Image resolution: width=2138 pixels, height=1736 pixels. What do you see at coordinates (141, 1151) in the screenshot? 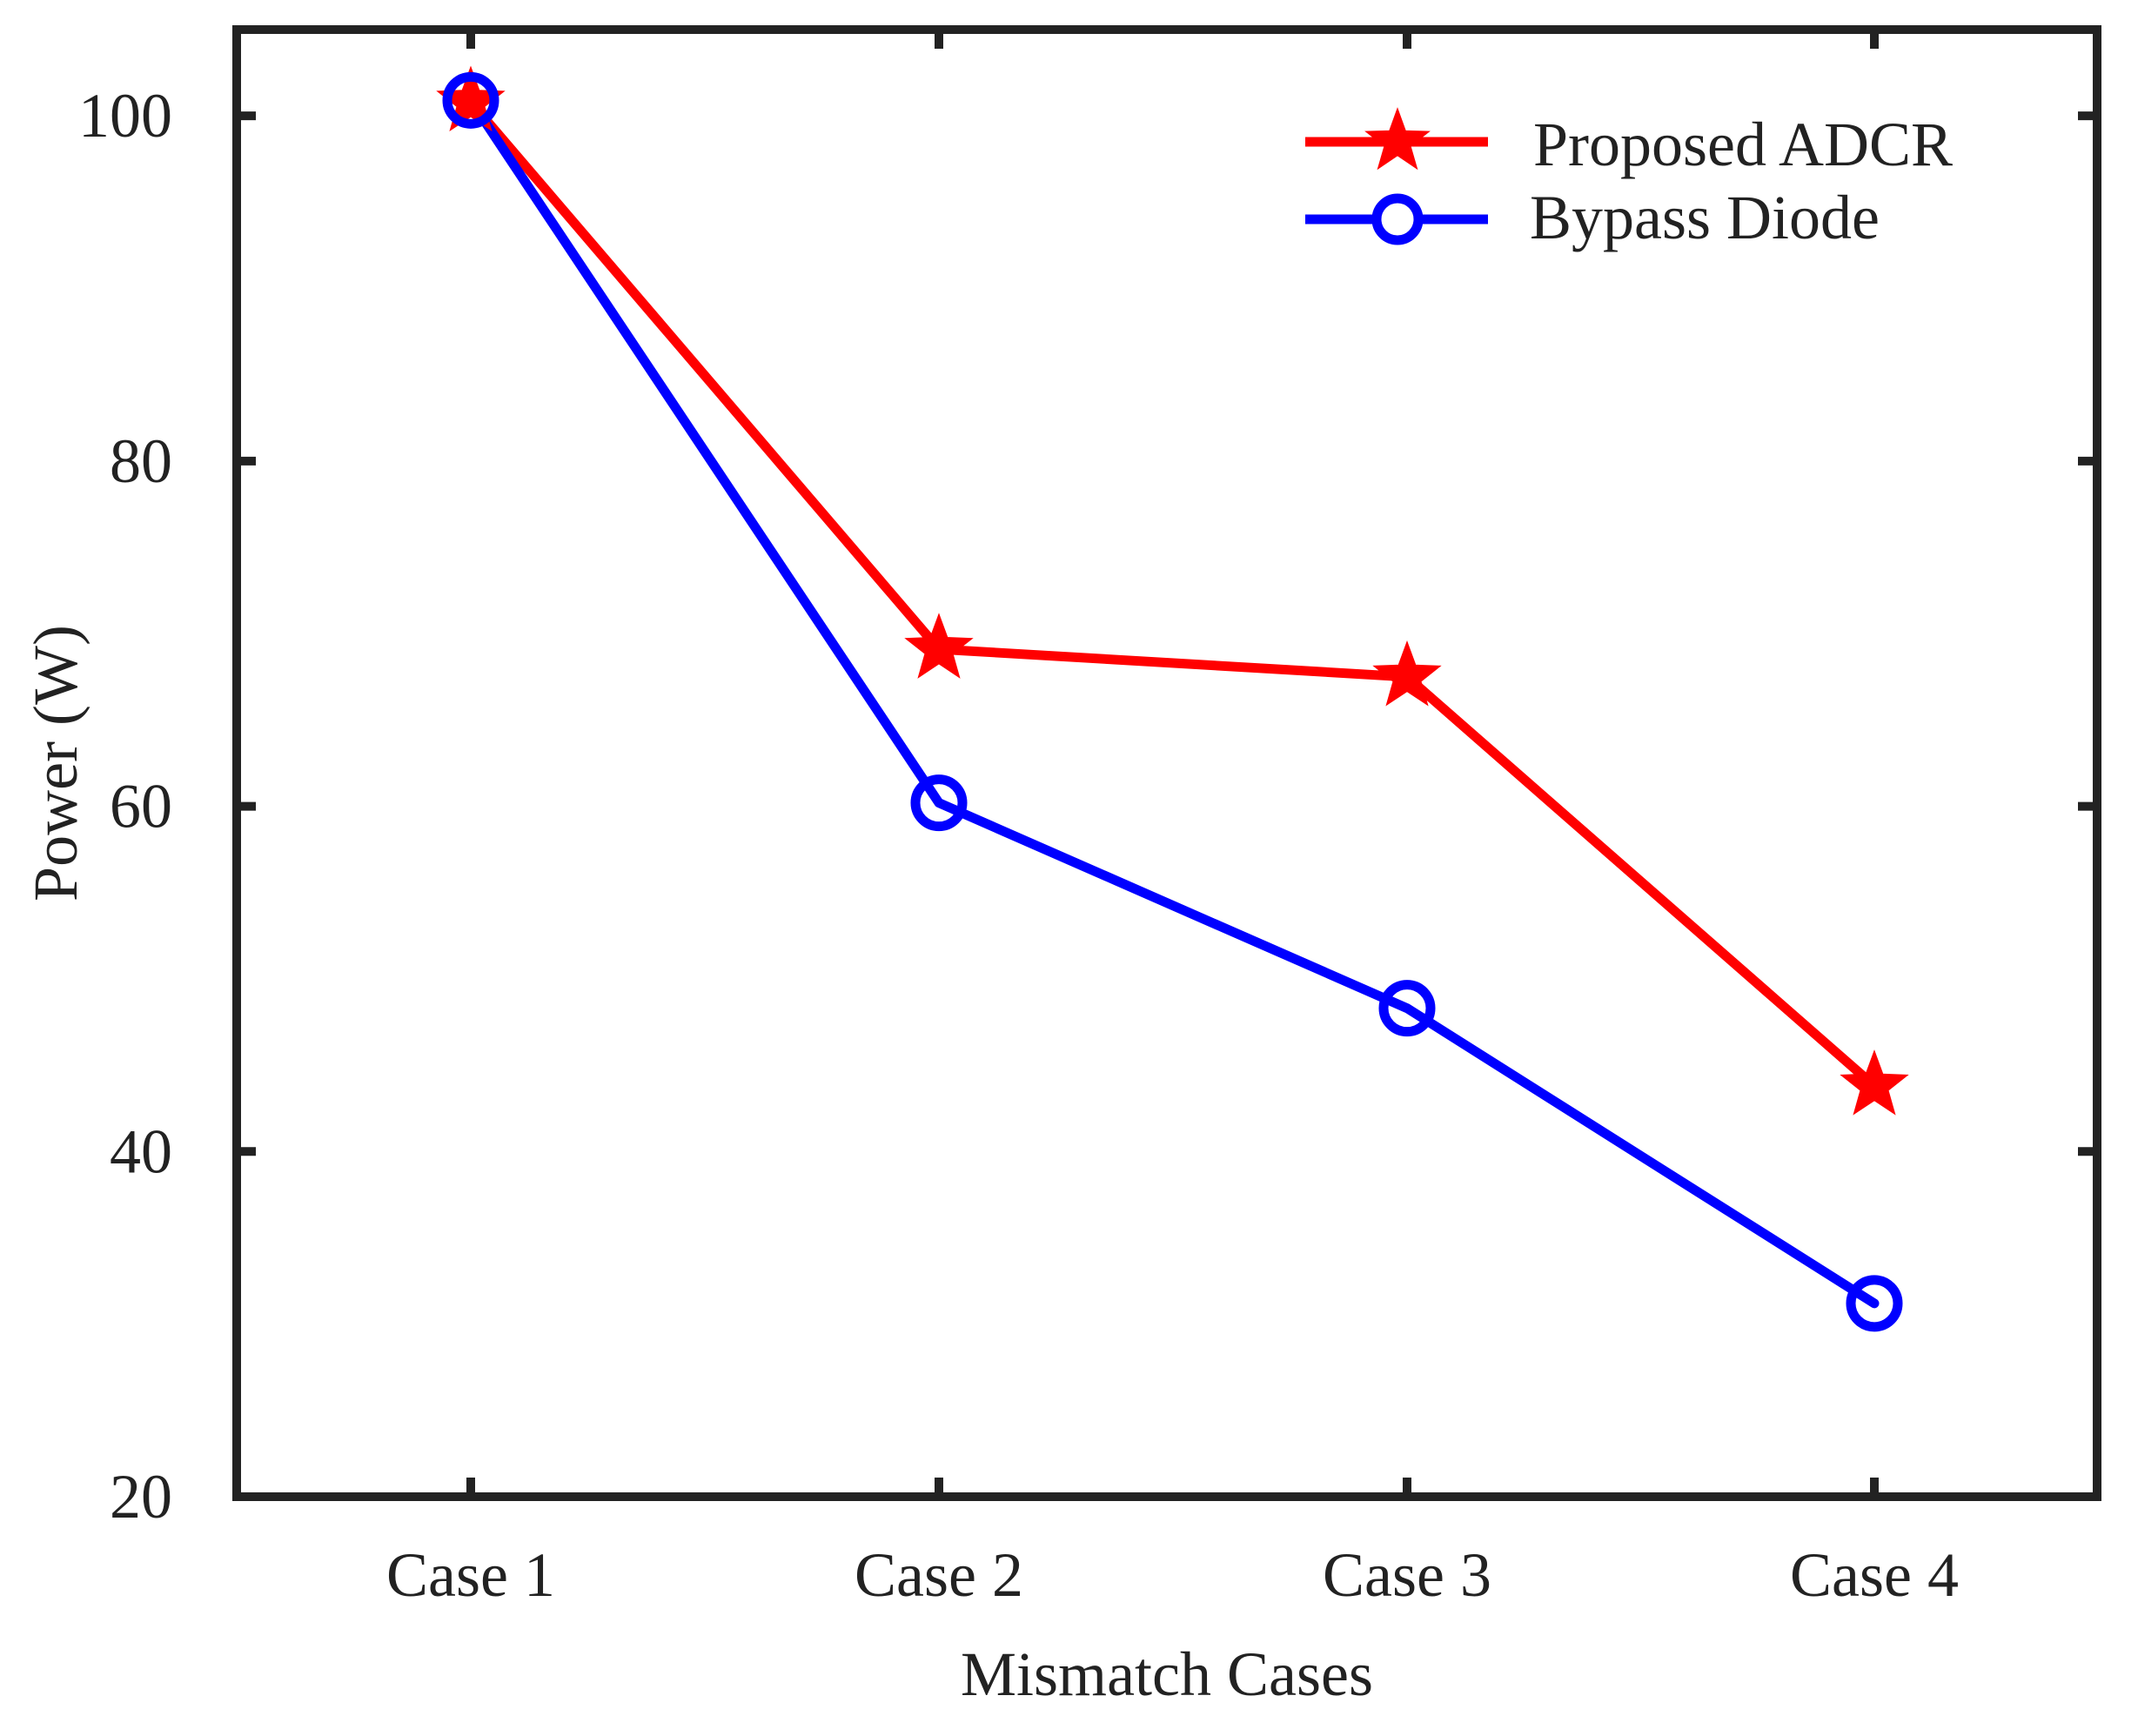
I see `y-tick-label: 40` at bounding box center [141, 1151].